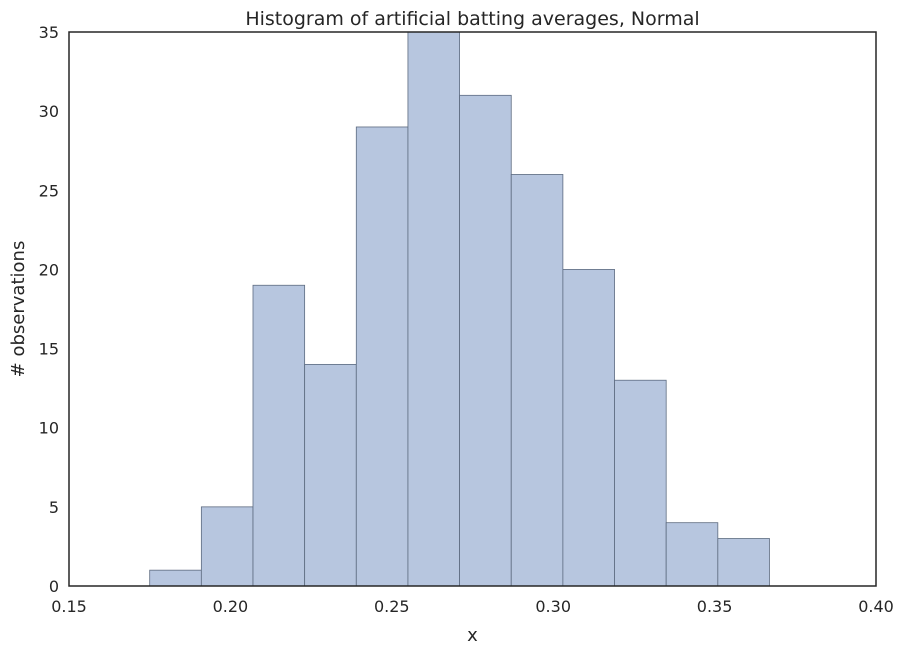 The width and height of the screenshot is (902, 653). I want to click on y-tick-labels: 0 5 10 15 20 25 30 35, so click(49, 309).